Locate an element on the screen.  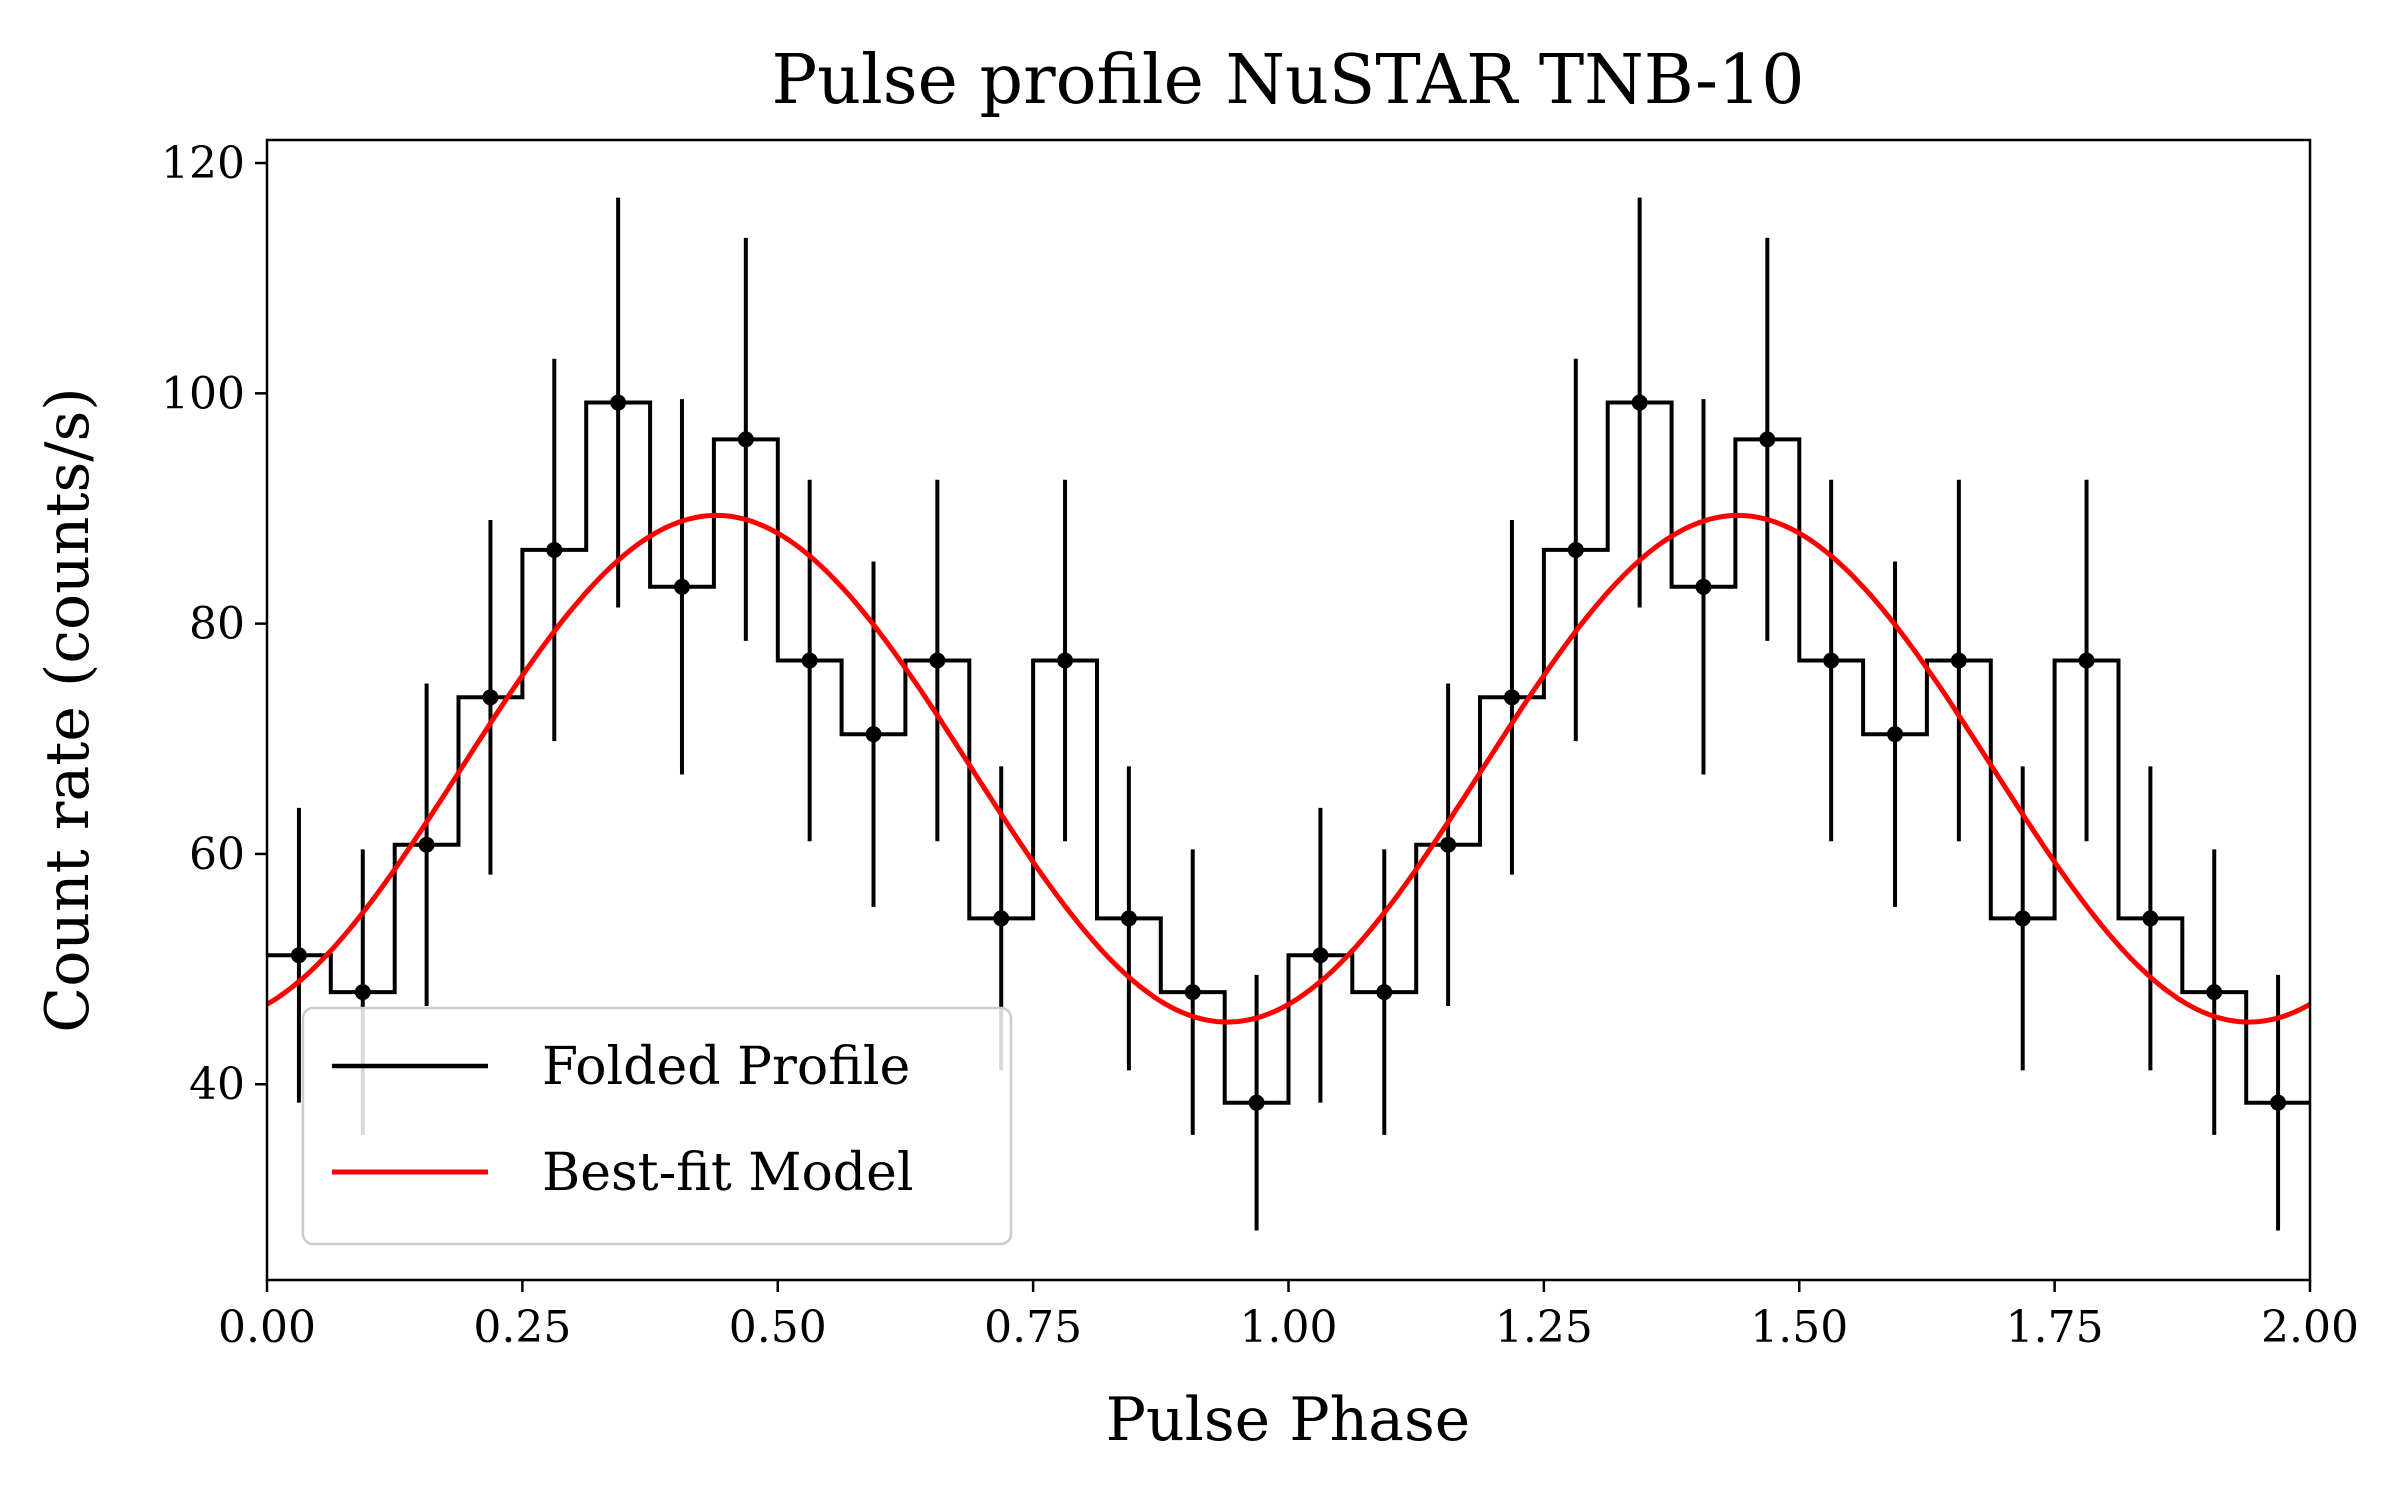
chart-title: Pulse profile NuSTAR TNB-10 is located at coordinates (1287, 80).